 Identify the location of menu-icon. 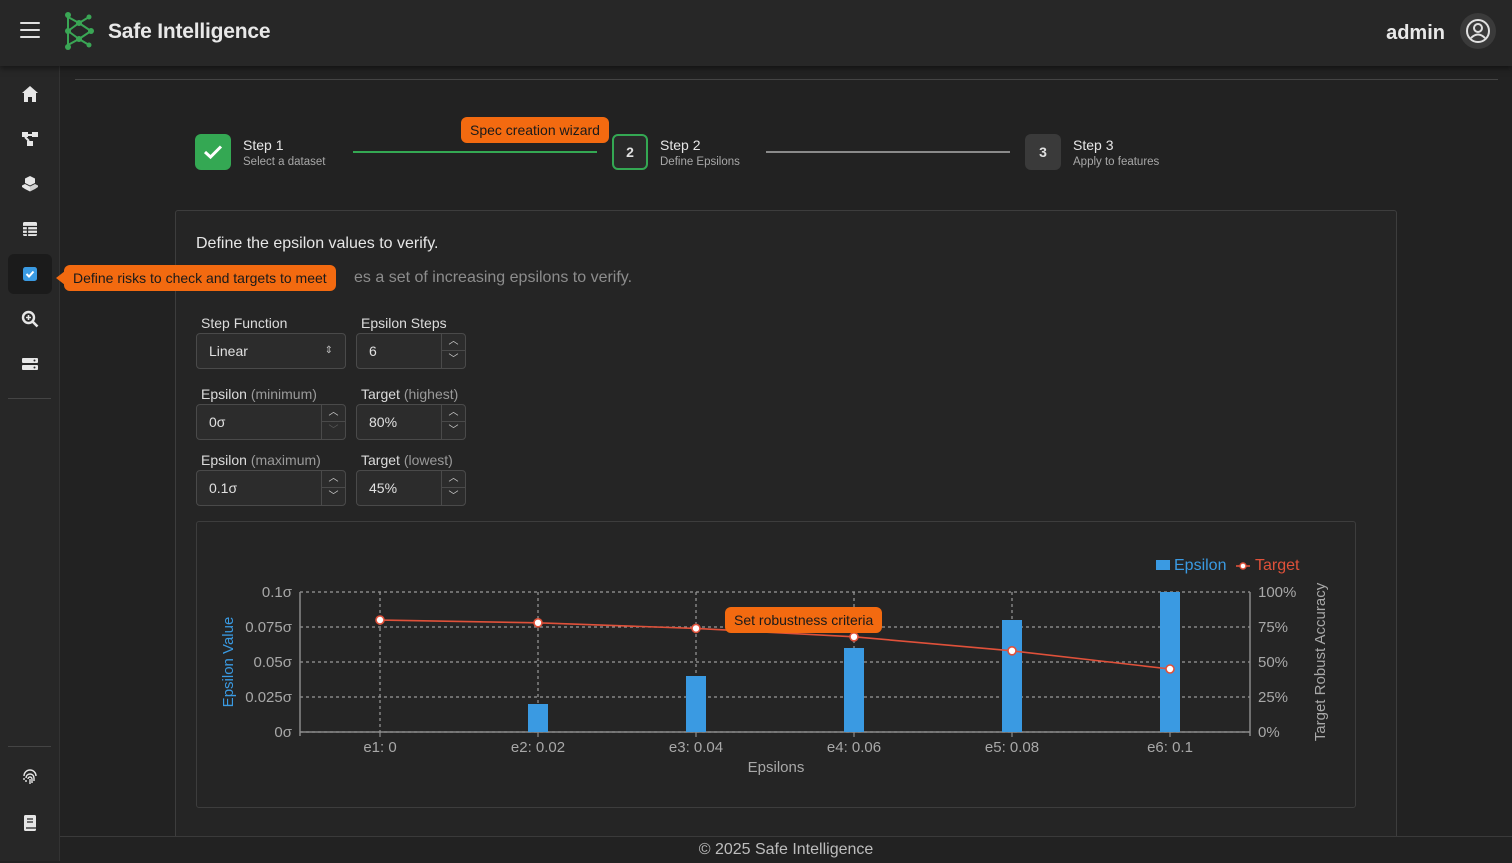
(30, 31).